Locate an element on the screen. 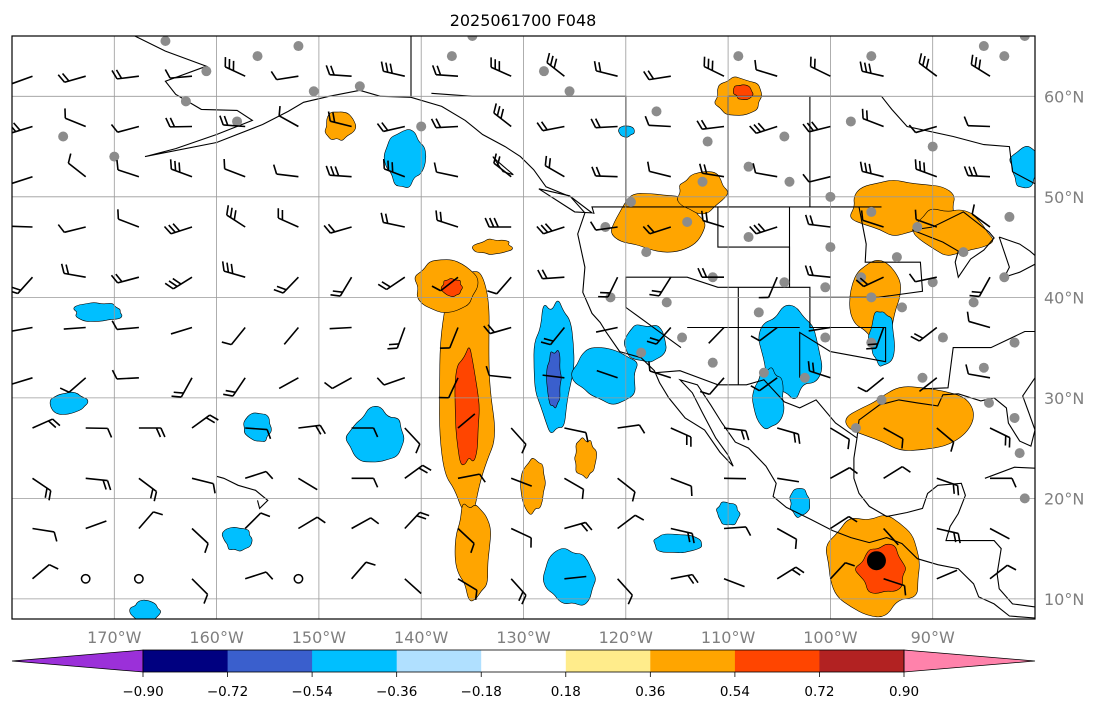 The height and width of the screenshot is (712, 1105). colorbar-tick-label: 0.72 is located at coordinates (819, 692).